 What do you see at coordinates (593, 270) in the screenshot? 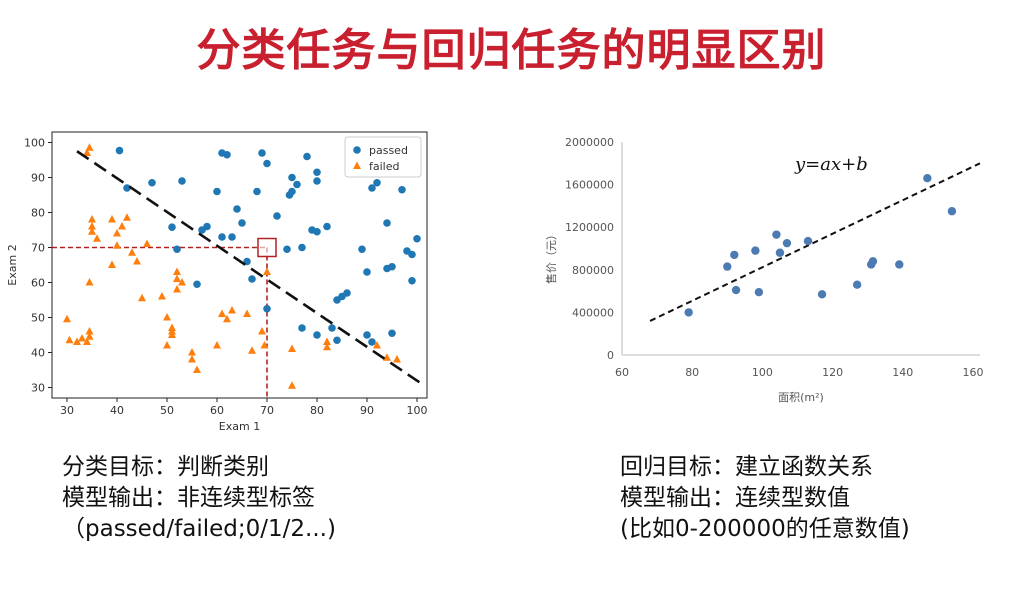
I see `y-tick-label: 800000` at bounding box center [593, 270].